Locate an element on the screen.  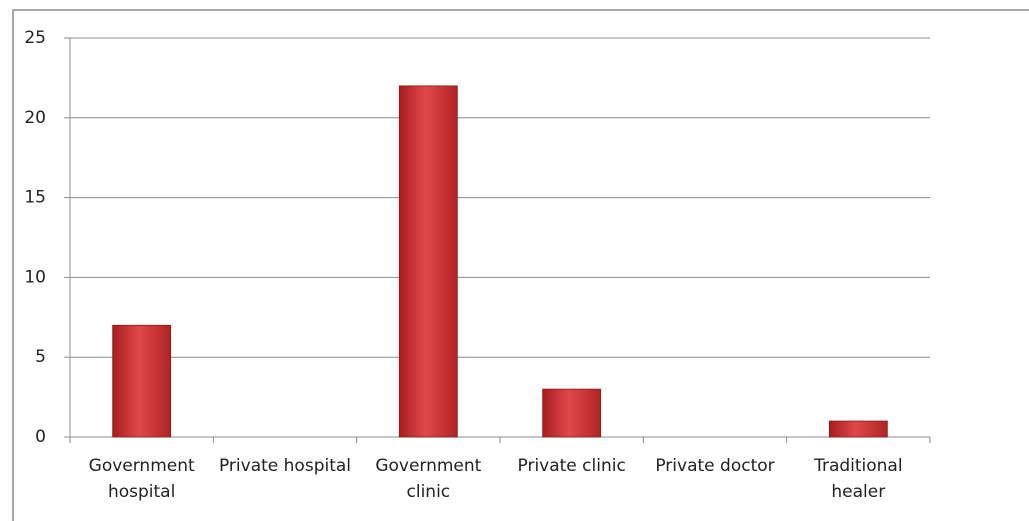
x-tick-label: Government hospital is located at coordinates (141, 479).